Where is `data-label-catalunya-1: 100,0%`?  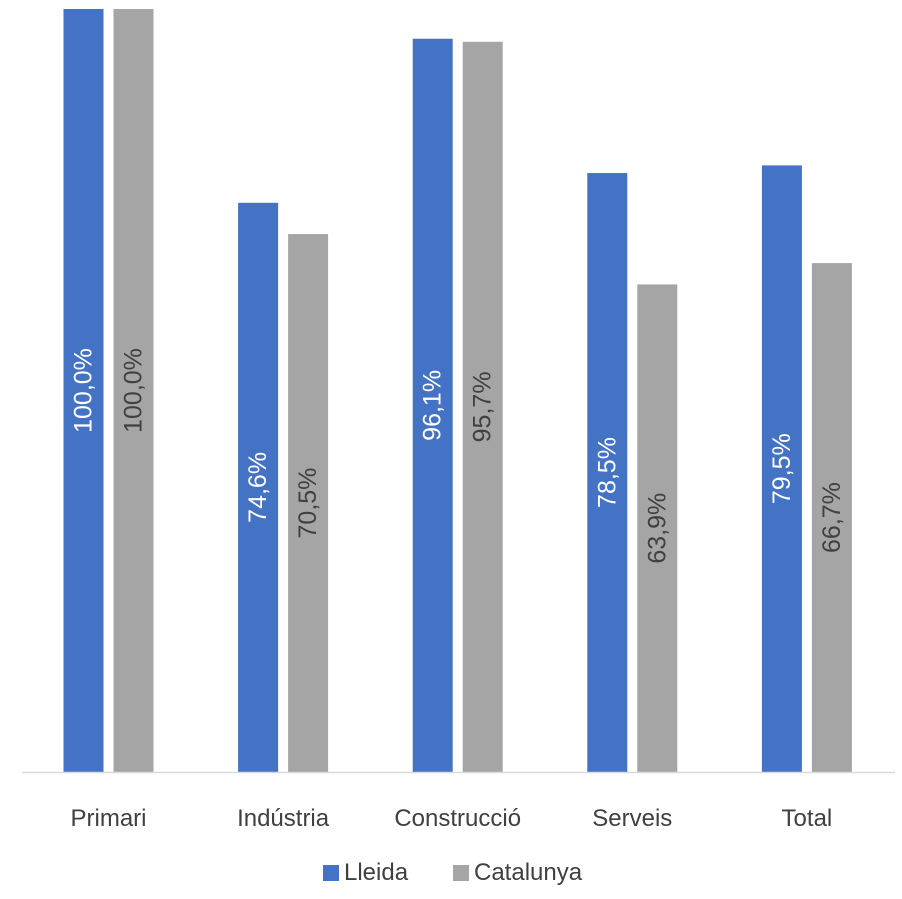
data-label-catalunya-1: 100,0% is located at coordinates (134, 390).